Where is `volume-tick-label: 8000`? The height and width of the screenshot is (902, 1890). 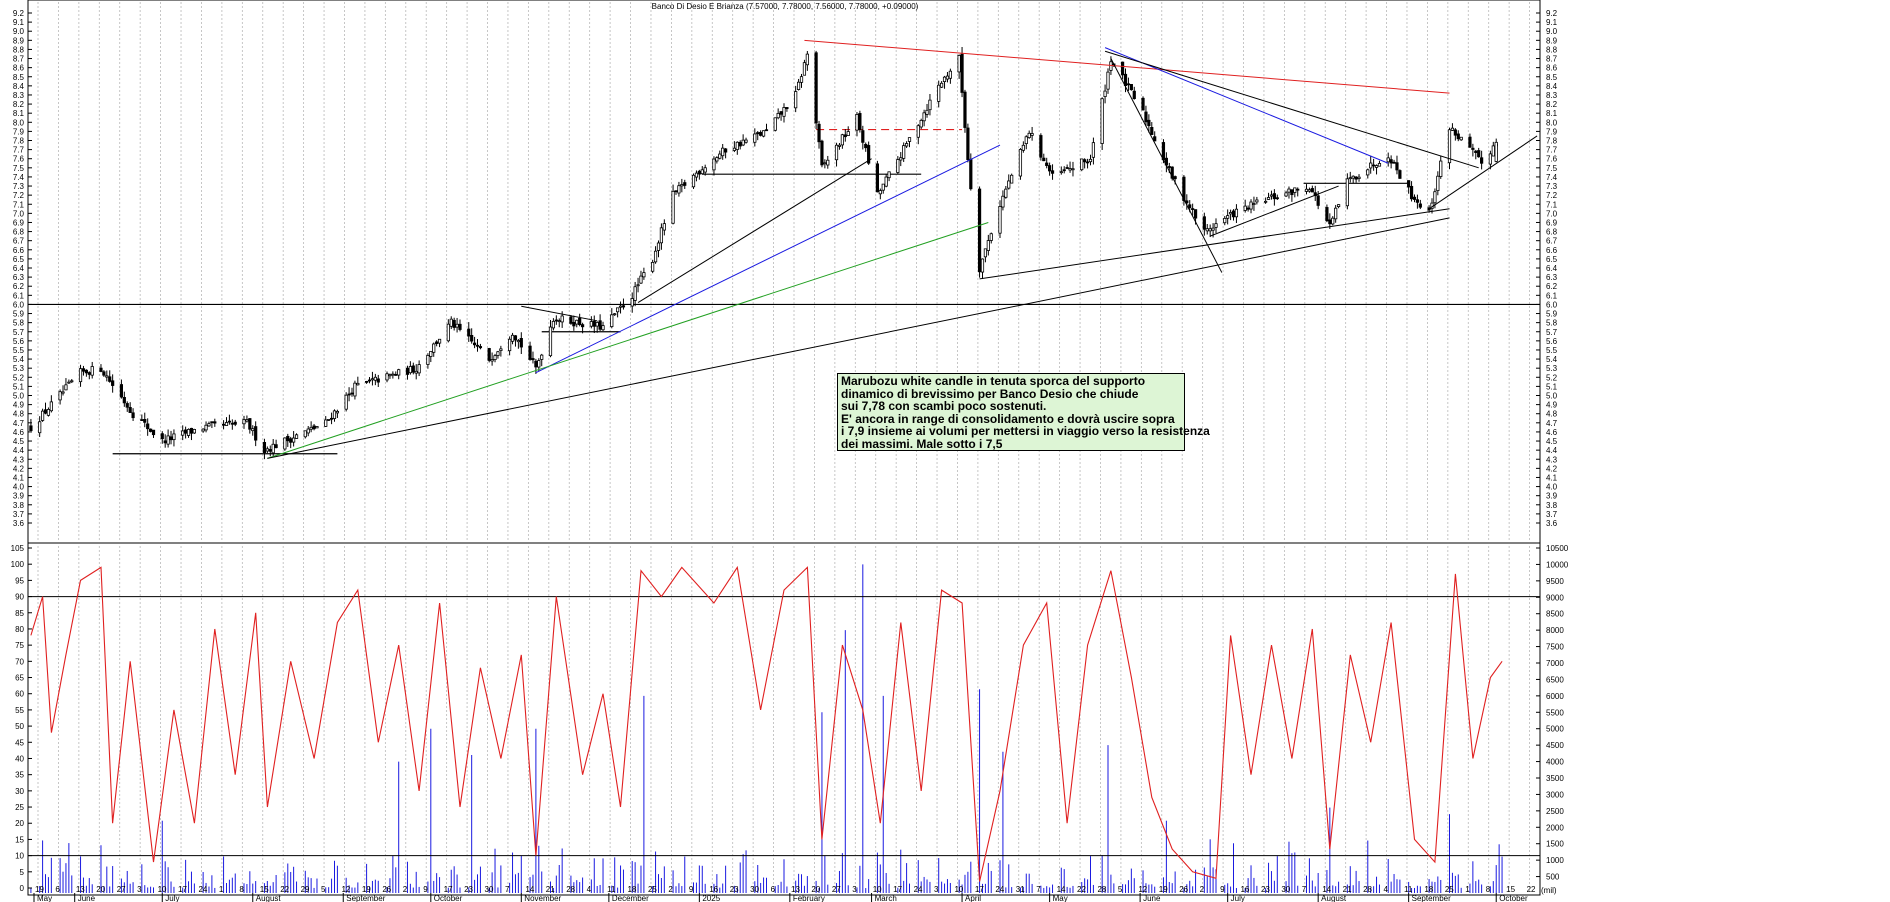
volume-tick-label: 8000 is located at coordinates (1555, 630).